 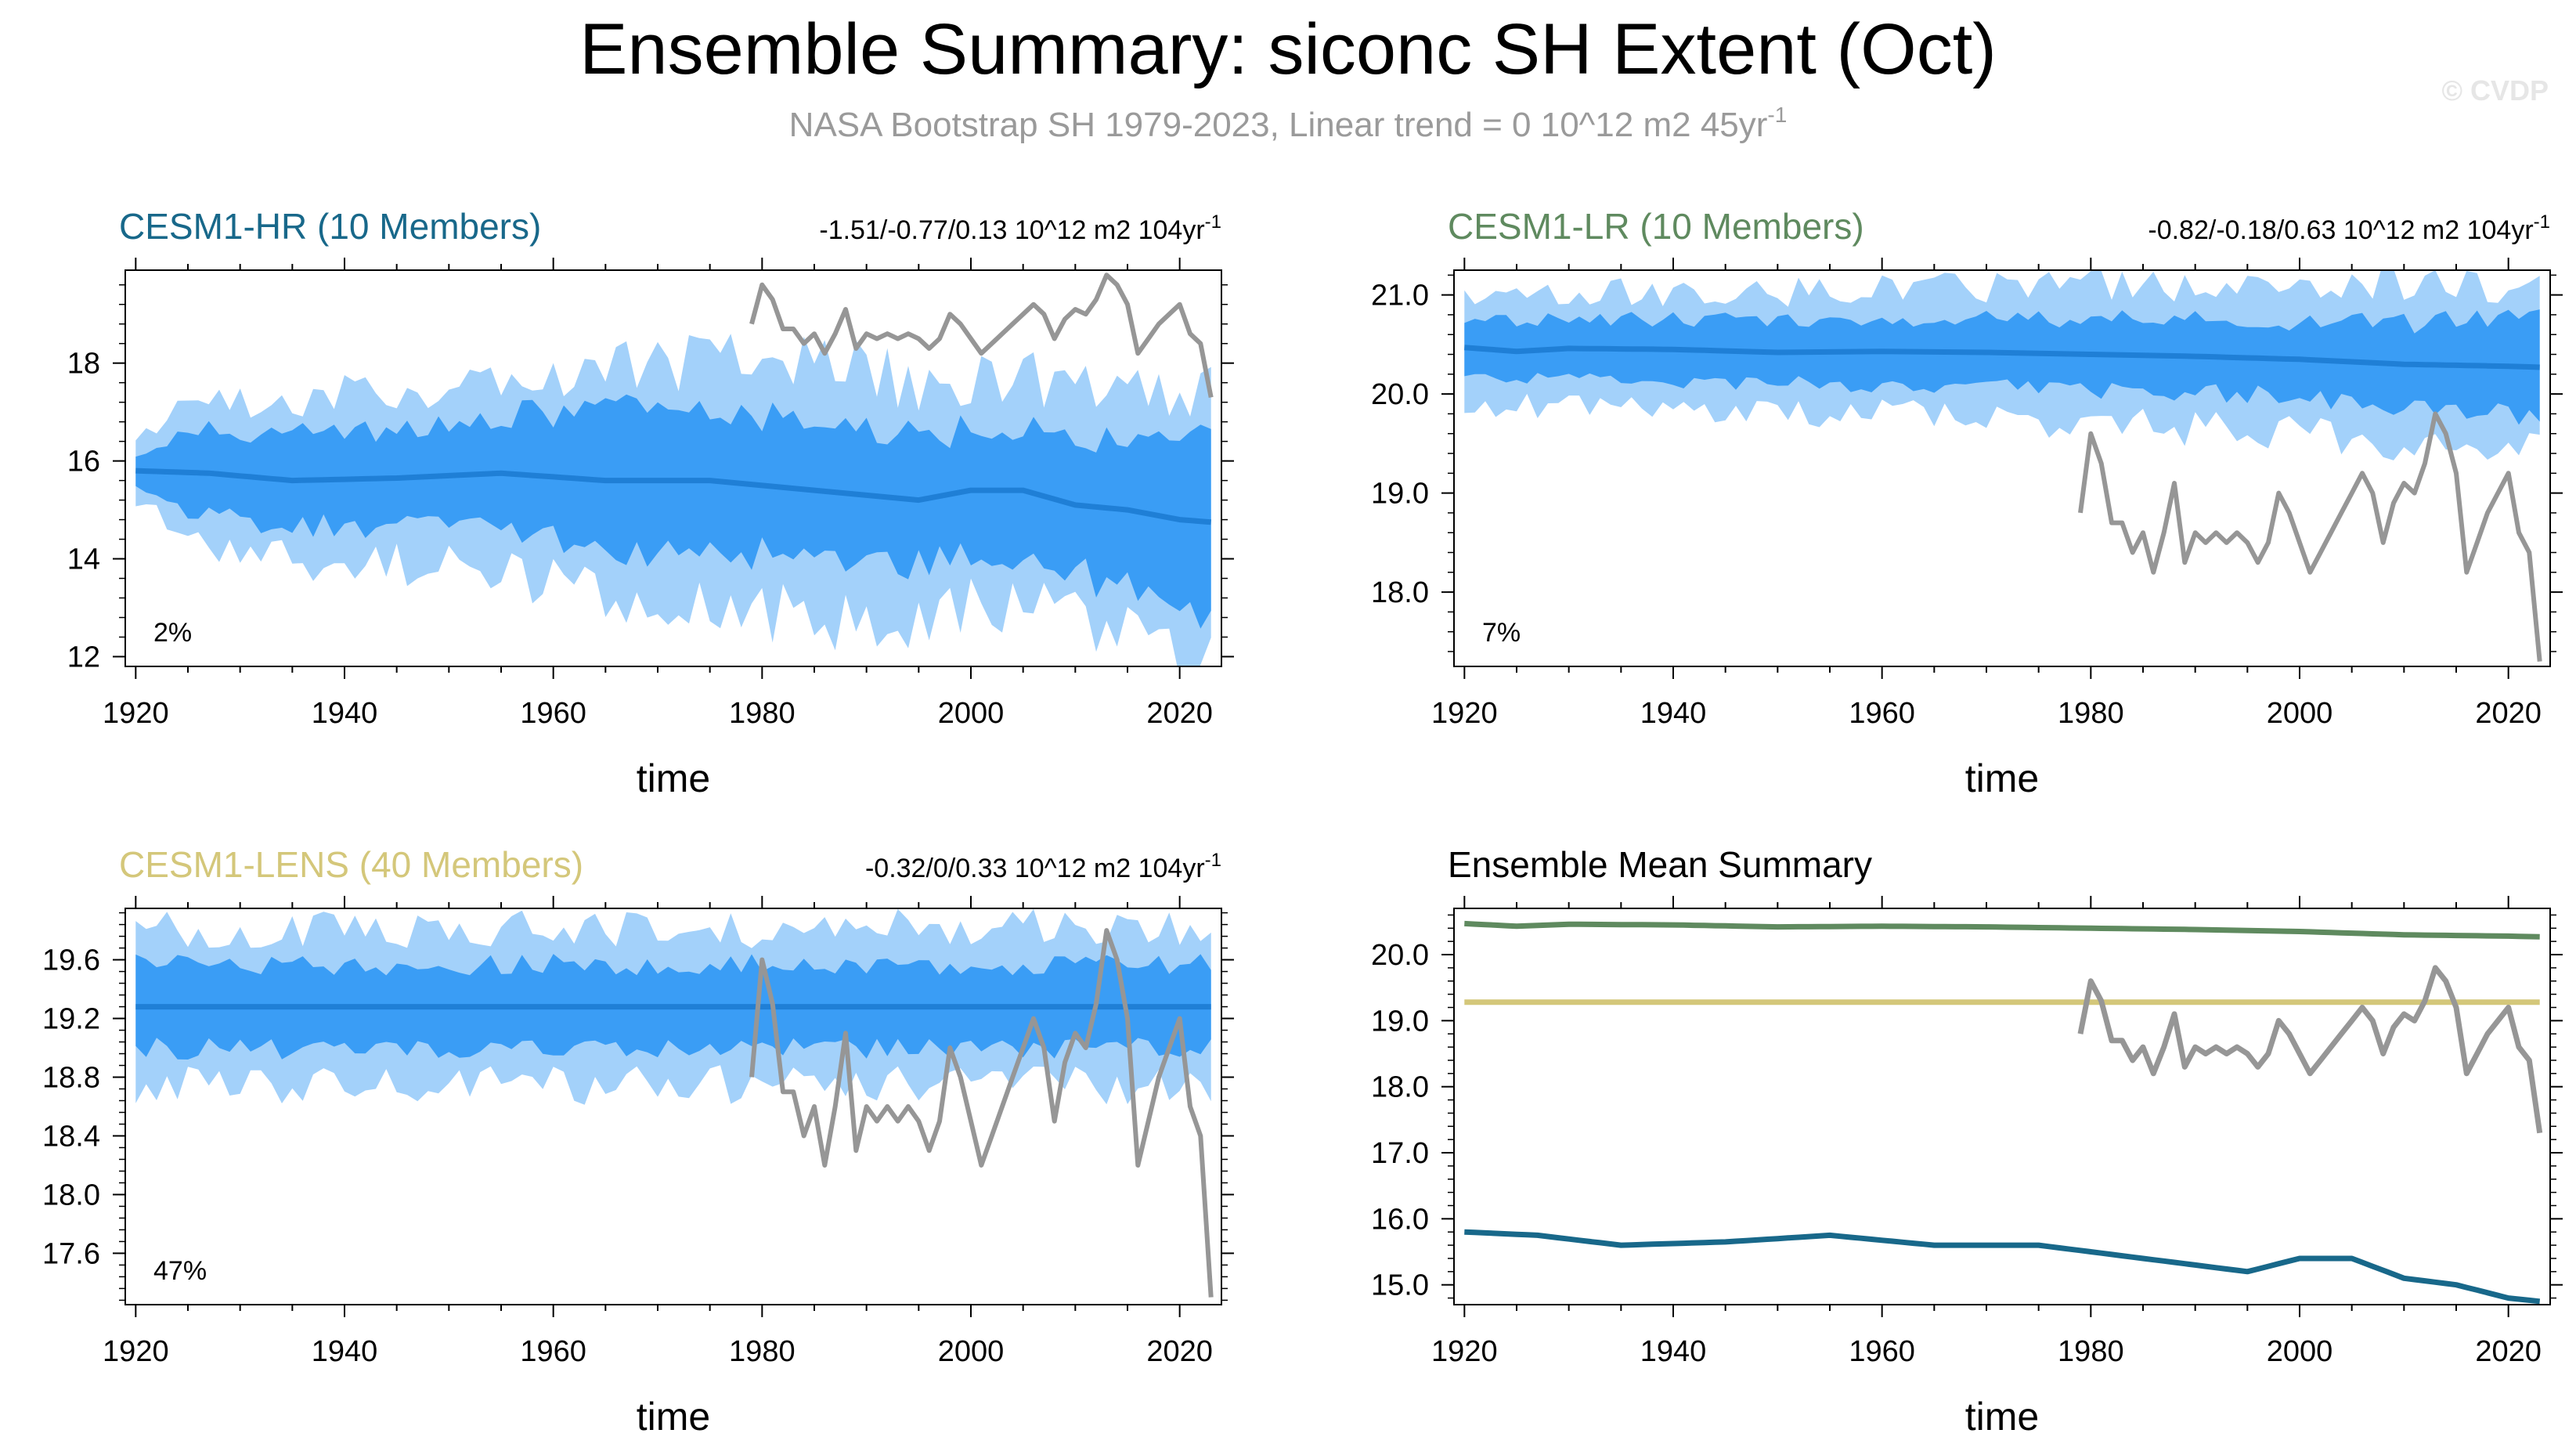 I want to click on percent-rank-label: 47%, so click(x=180, y=1271).